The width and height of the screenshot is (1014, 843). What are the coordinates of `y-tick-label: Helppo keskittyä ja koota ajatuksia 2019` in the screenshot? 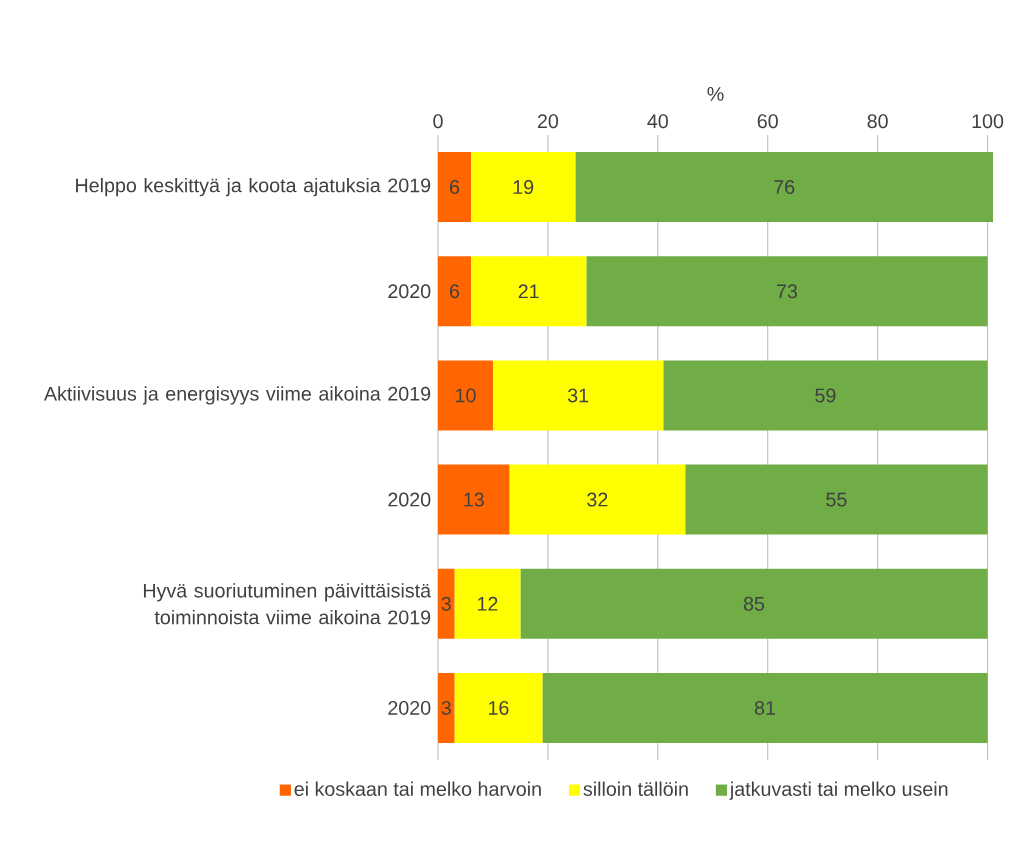 It's located at (253, 187).